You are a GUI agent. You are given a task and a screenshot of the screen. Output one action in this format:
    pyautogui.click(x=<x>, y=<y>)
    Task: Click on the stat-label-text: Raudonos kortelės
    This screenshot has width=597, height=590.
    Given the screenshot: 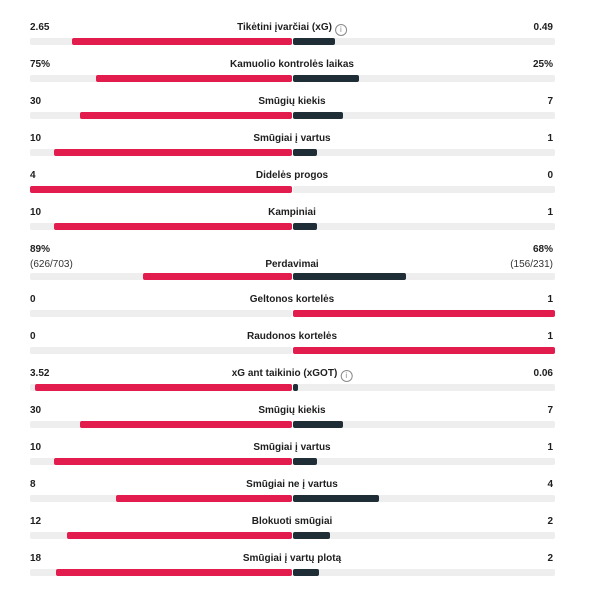 What is the action you would take?
    pyautogui.click(x=292, y=336)
    